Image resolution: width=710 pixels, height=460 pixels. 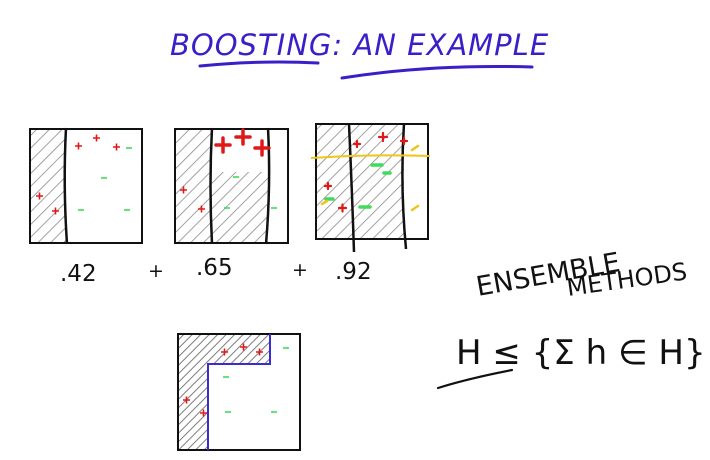 What do you see at coordinates (239, 349) in the screenshot?
I see `combined-shaded-top` at bounding box center [239, 349].